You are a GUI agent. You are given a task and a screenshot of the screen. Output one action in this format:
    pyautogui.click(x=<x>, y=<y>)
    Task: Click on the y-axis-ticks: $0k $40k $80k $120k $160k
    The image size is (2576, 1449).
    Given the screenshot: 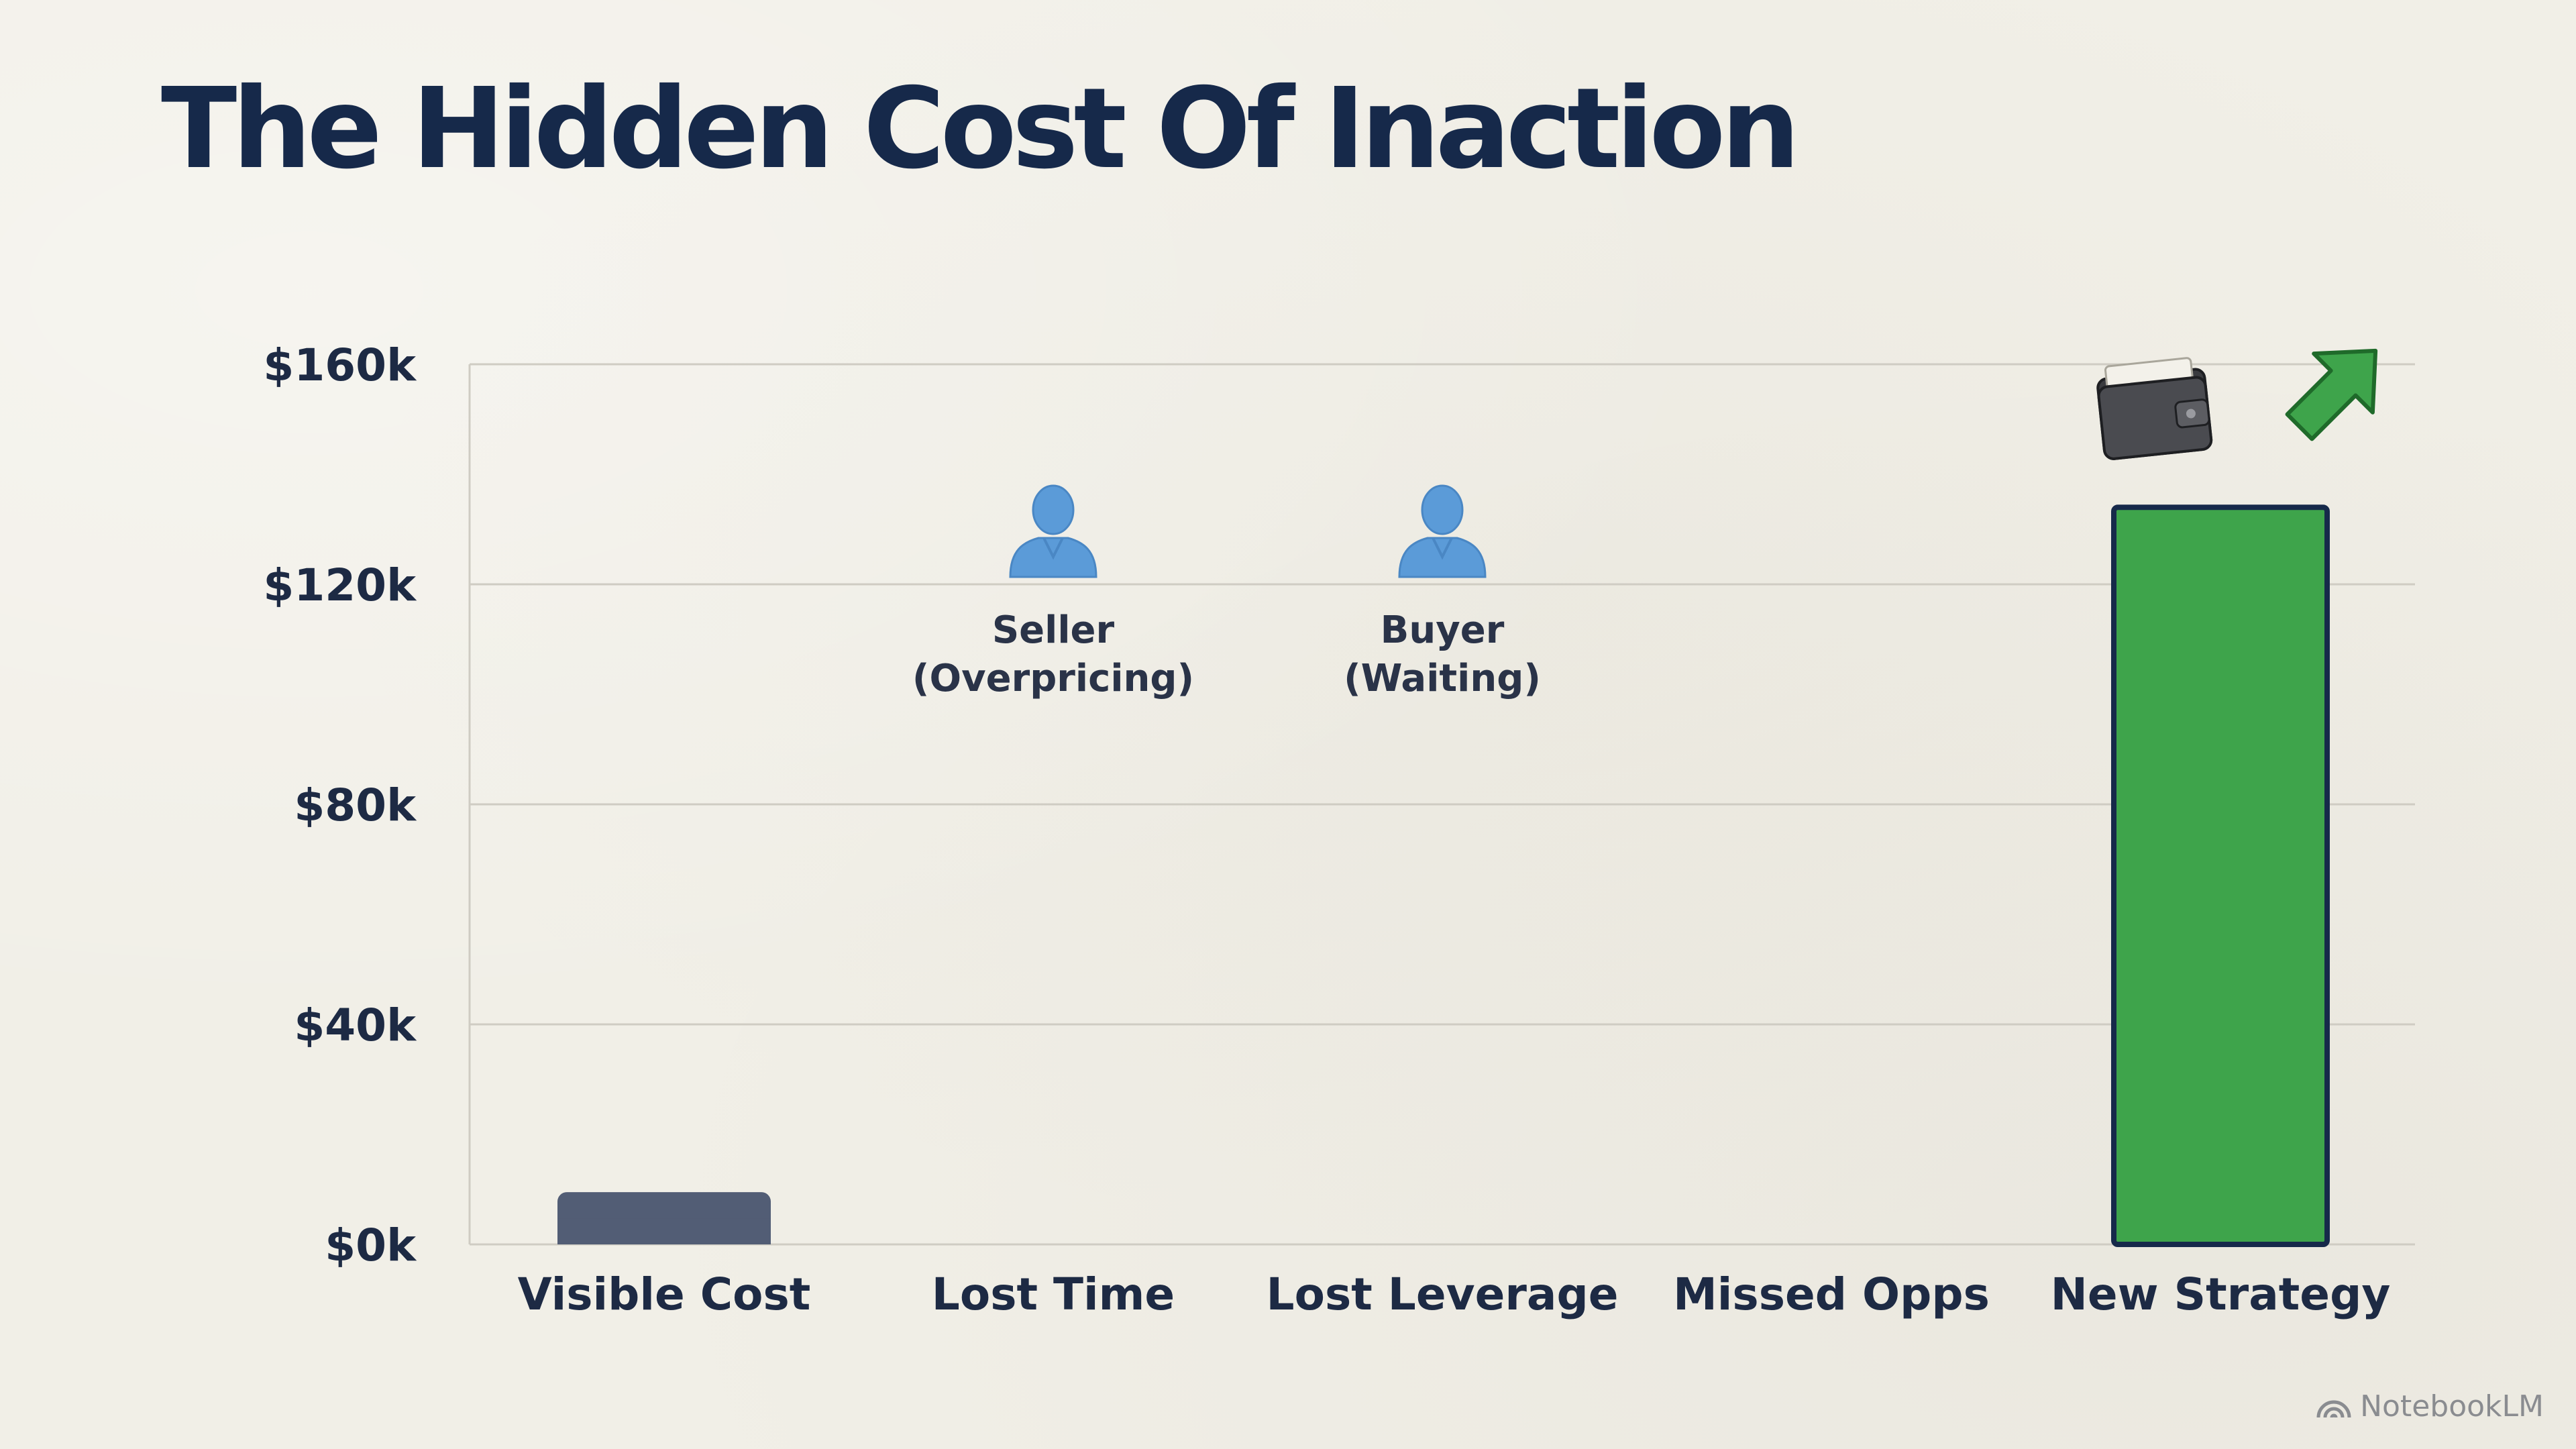 What is the action you would take?
    pyautogui.click(x=340, y=805)
    